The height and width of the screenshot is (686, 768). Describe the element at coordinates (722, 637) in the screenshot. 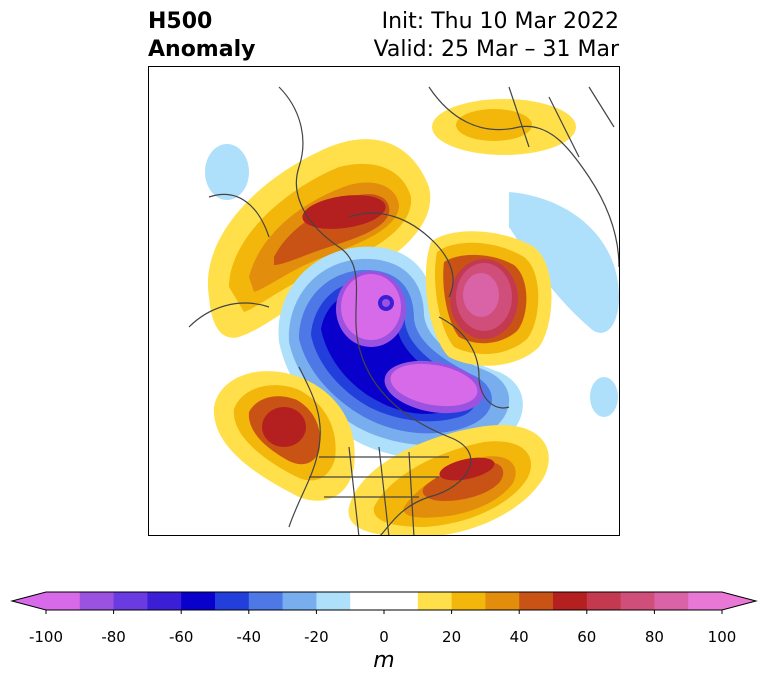

I see `colorbar-tick-label: 100` at that location.